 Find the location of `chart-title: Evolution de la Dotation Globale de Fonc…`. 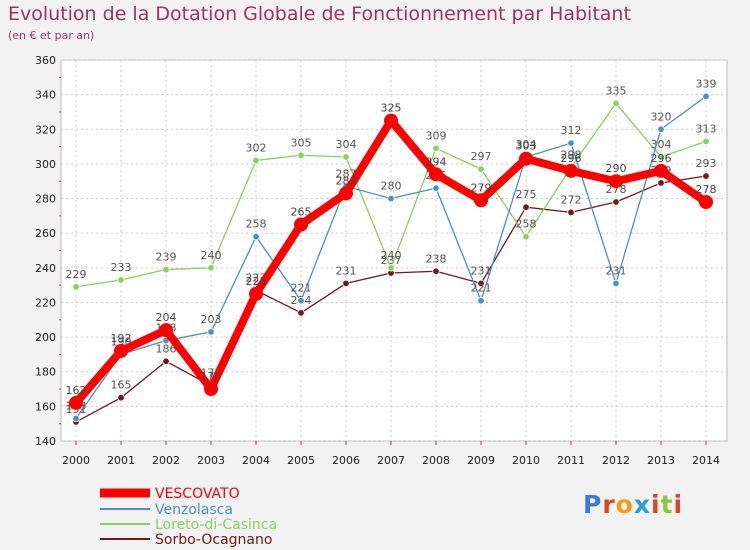

chart-title: Evolution de la Dotation Globale de Fonc… is located at coordinates (319, 14).